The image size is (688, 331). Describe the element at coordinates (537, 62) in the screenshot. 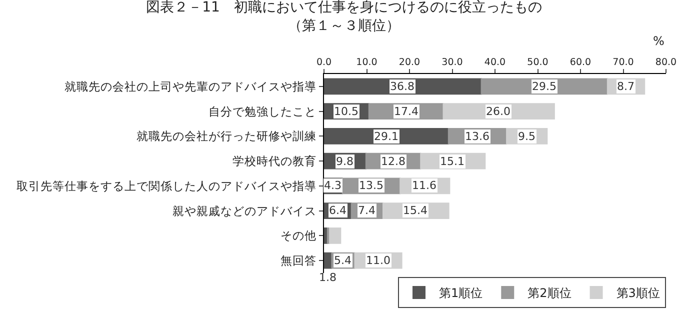

I see `x-tick-label: 50.0` at that location.